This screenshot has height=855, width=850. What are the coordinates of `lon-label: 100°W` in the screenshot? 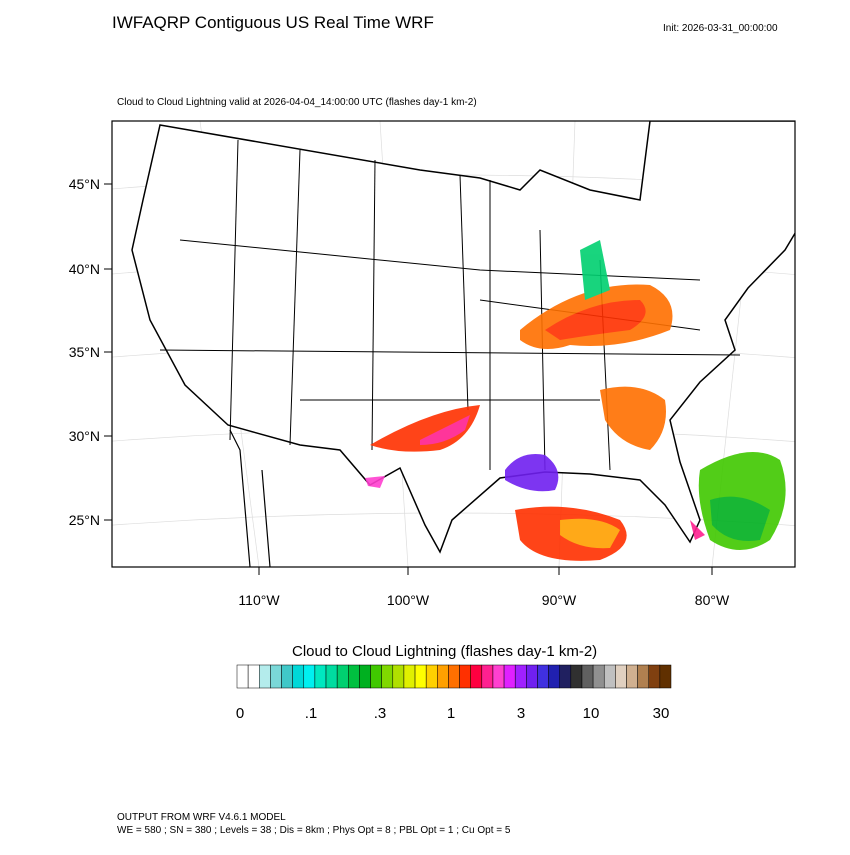 It's located at (408, 600).